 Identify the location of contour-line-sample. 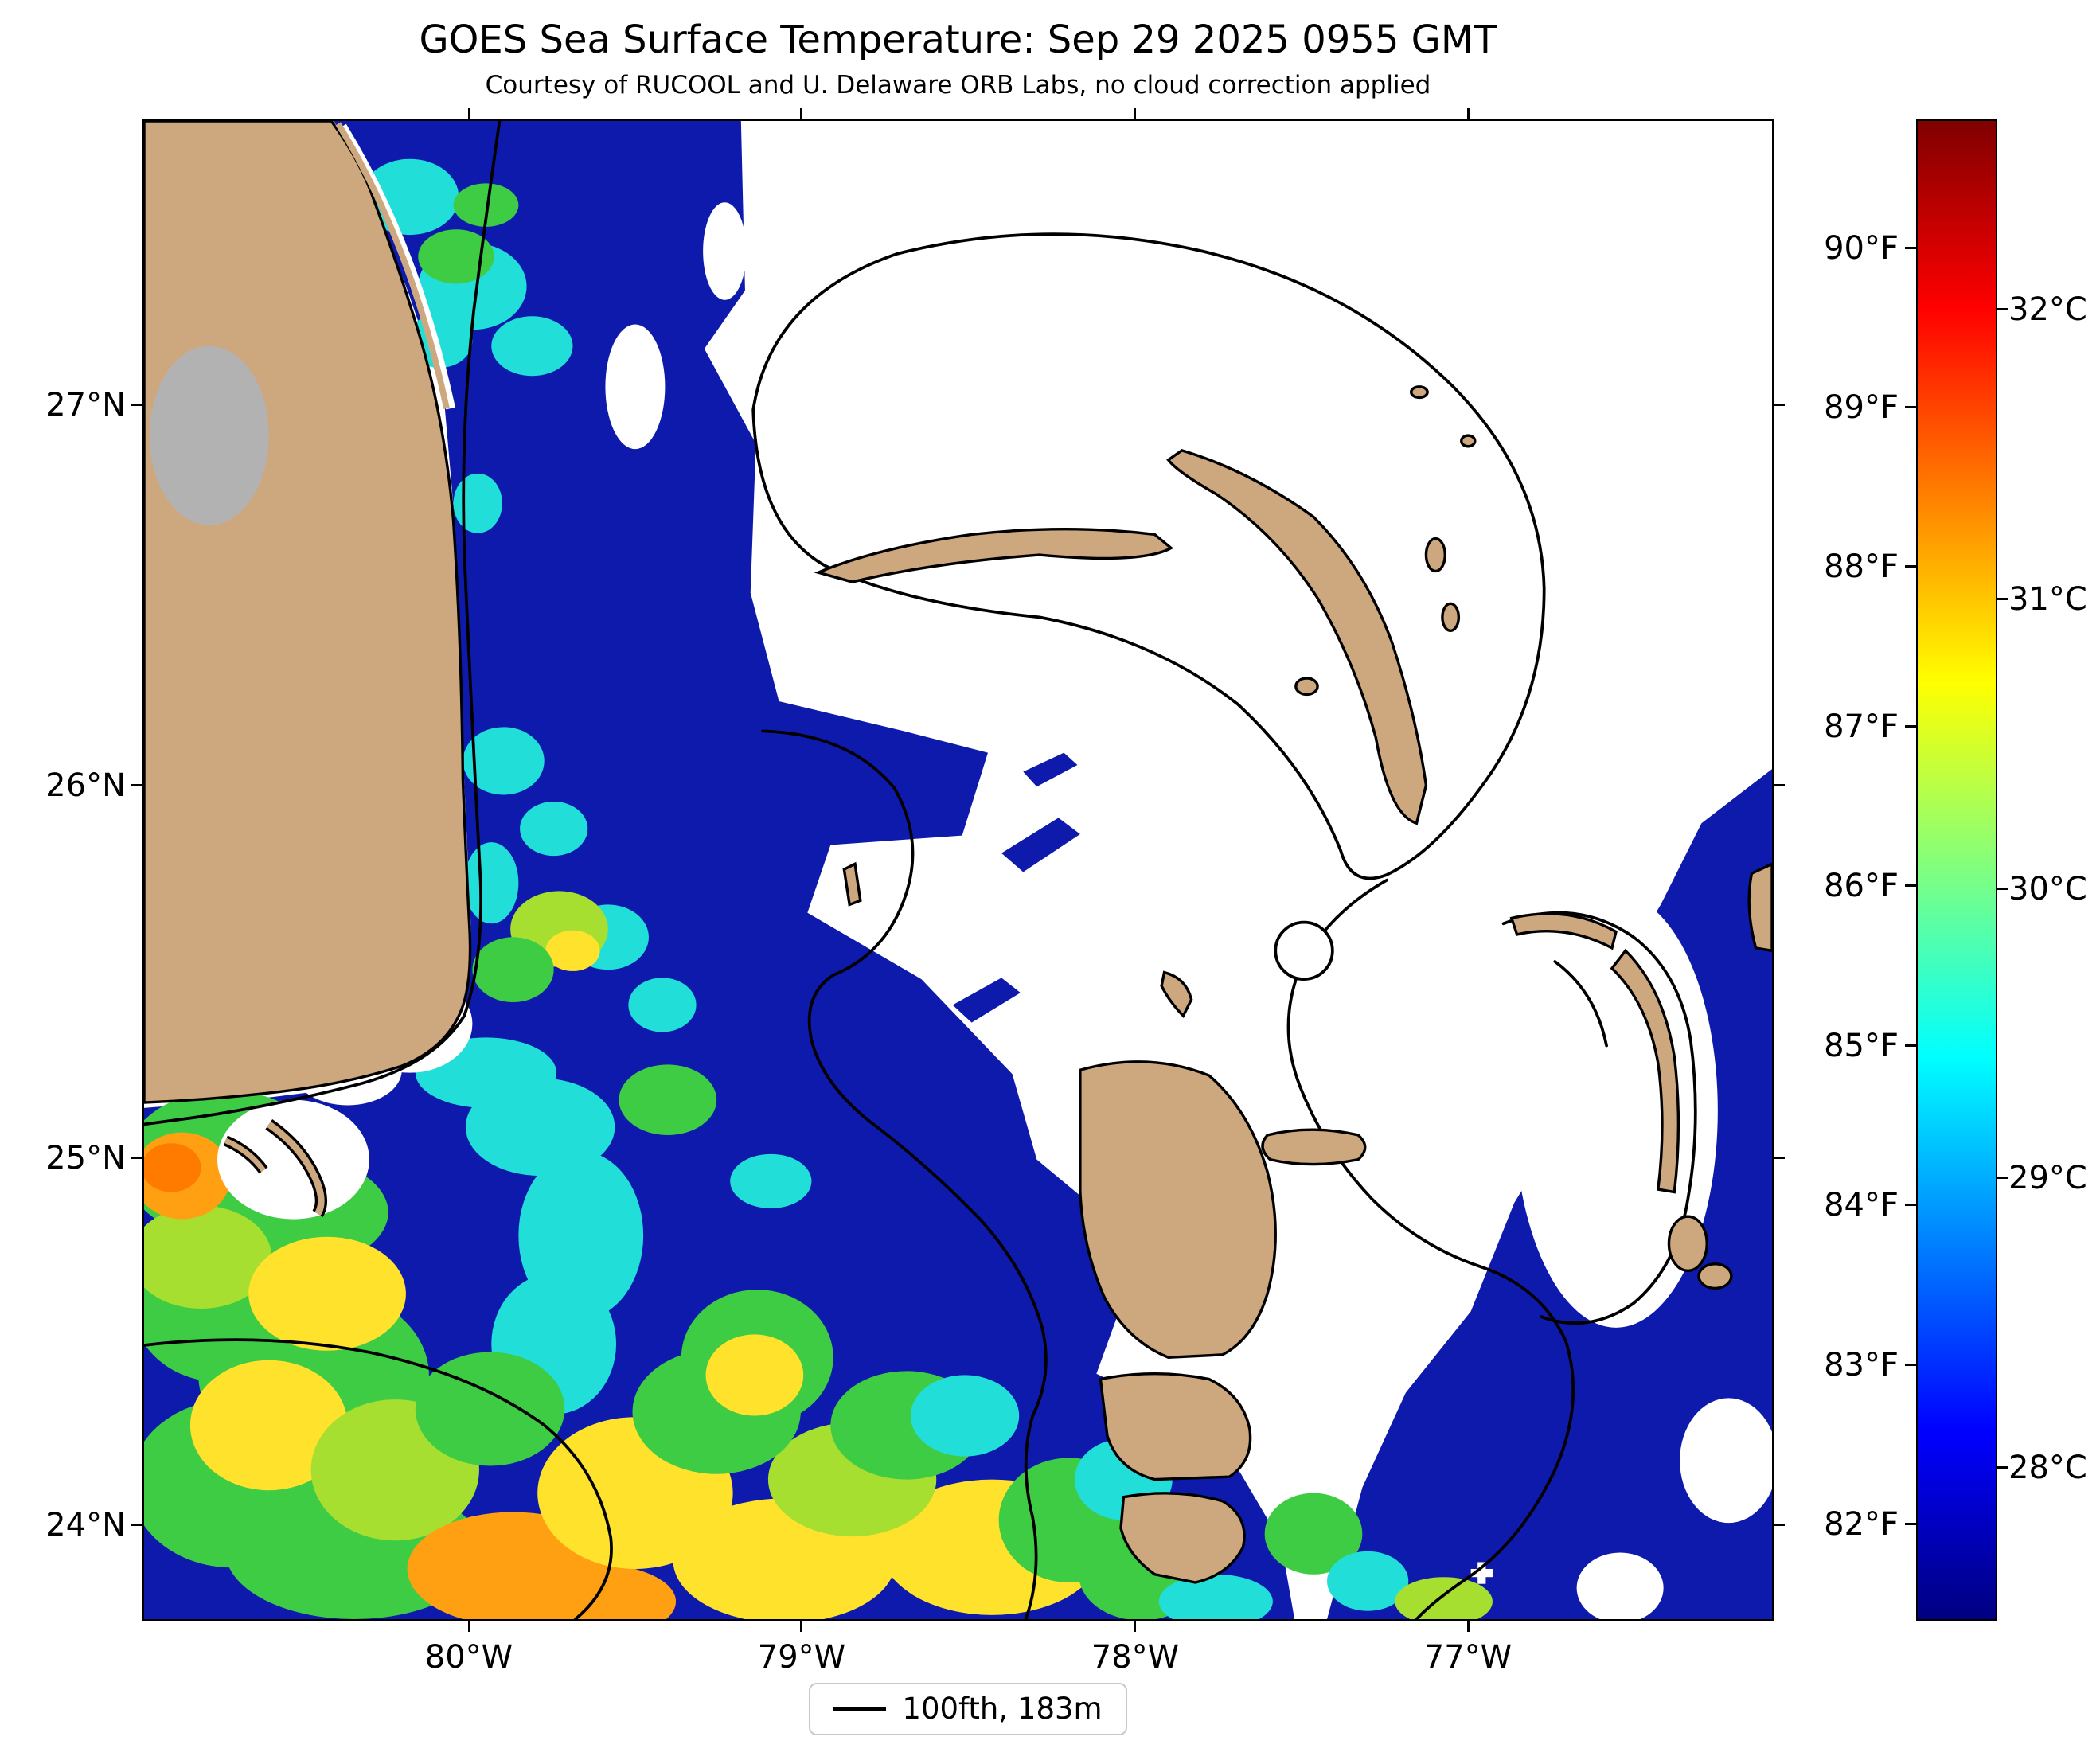
(860, 1709).